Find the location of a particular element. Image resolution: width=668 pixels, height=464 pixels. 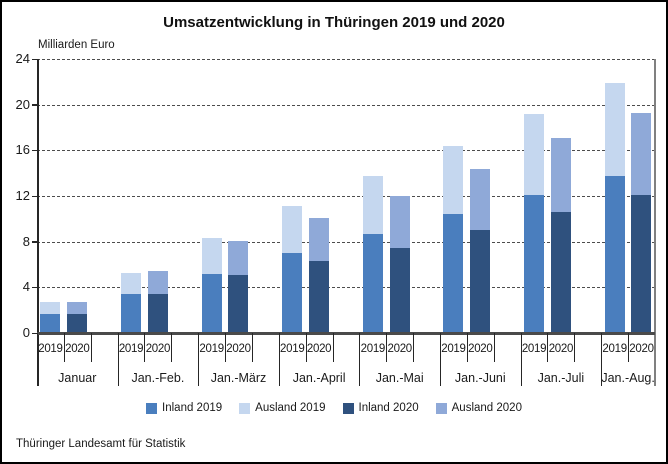

y-axis-label-8: 8 is located at coordinates (26, 241).